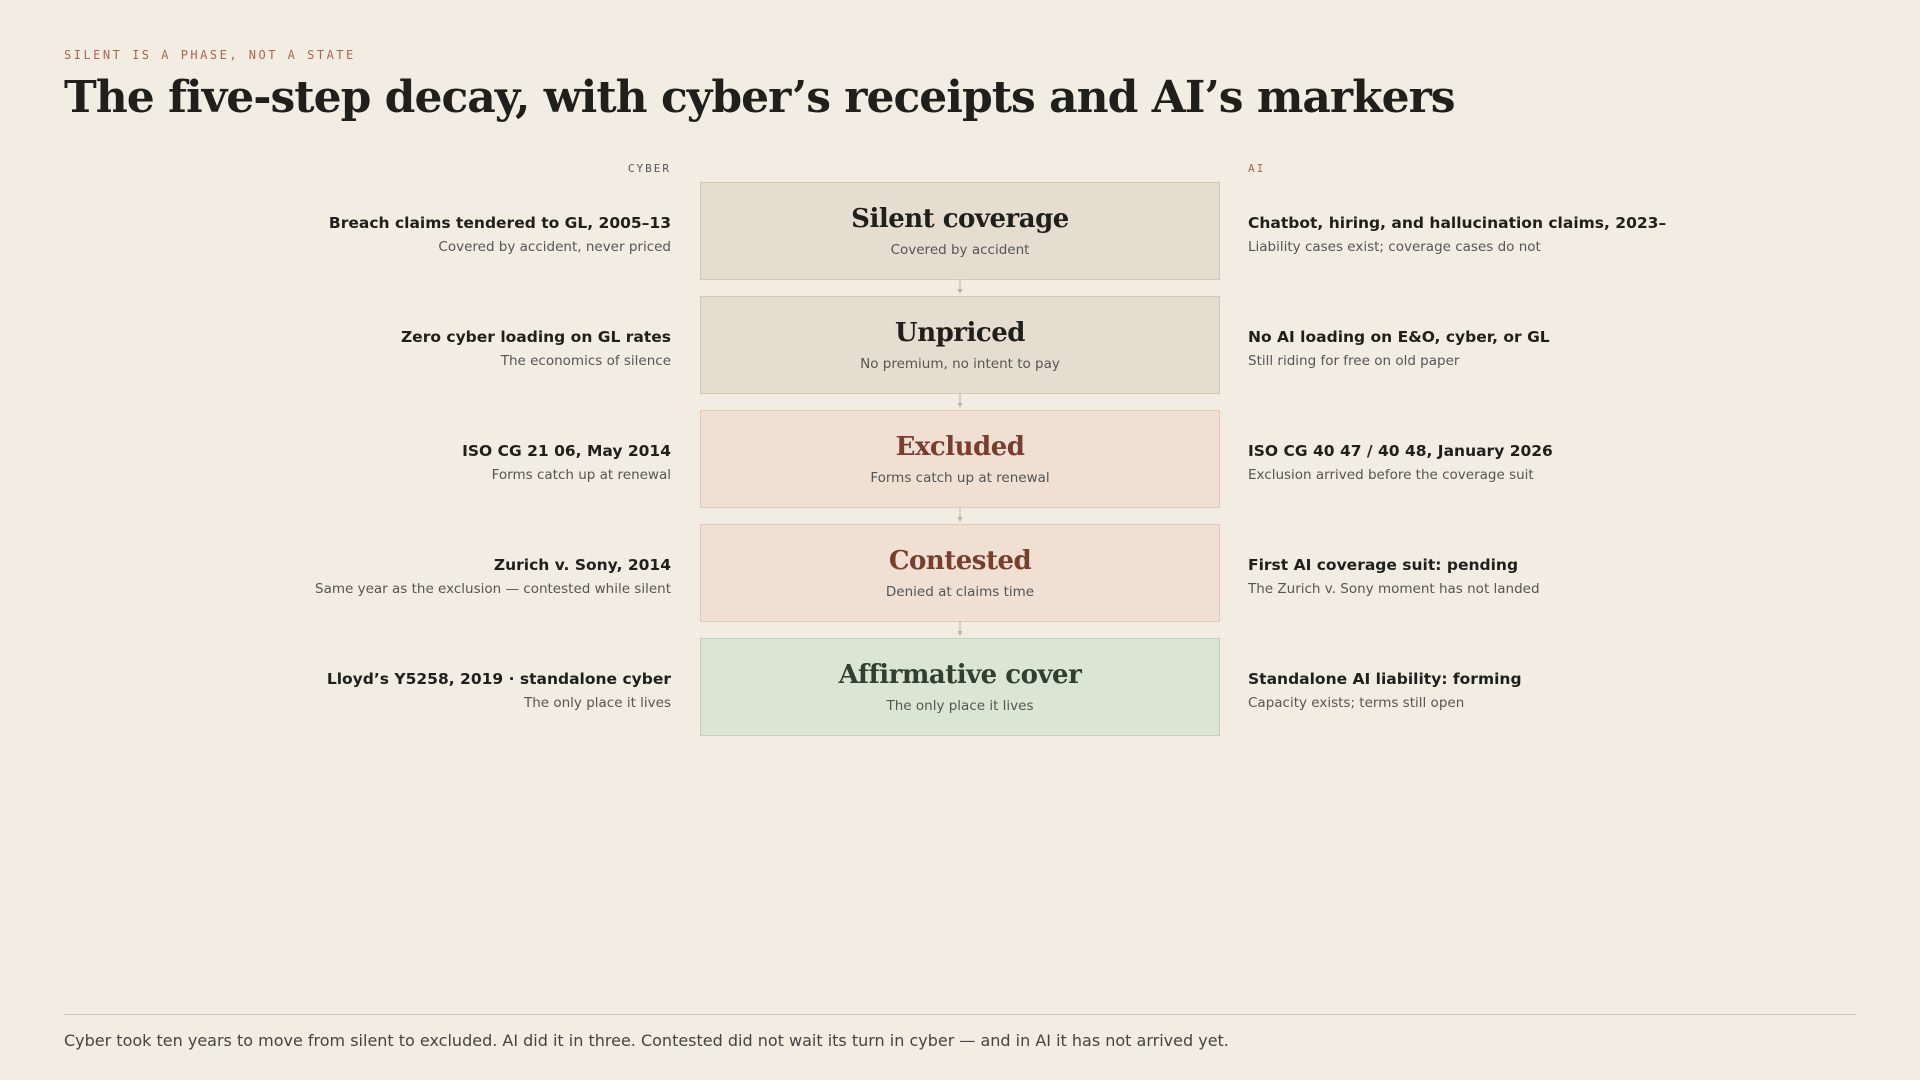  What do you see at coordinates (1385, 678) in the screenshot?
I see `marker-title: Standalone AI liability: forming` at bounding box center [1385, 678].